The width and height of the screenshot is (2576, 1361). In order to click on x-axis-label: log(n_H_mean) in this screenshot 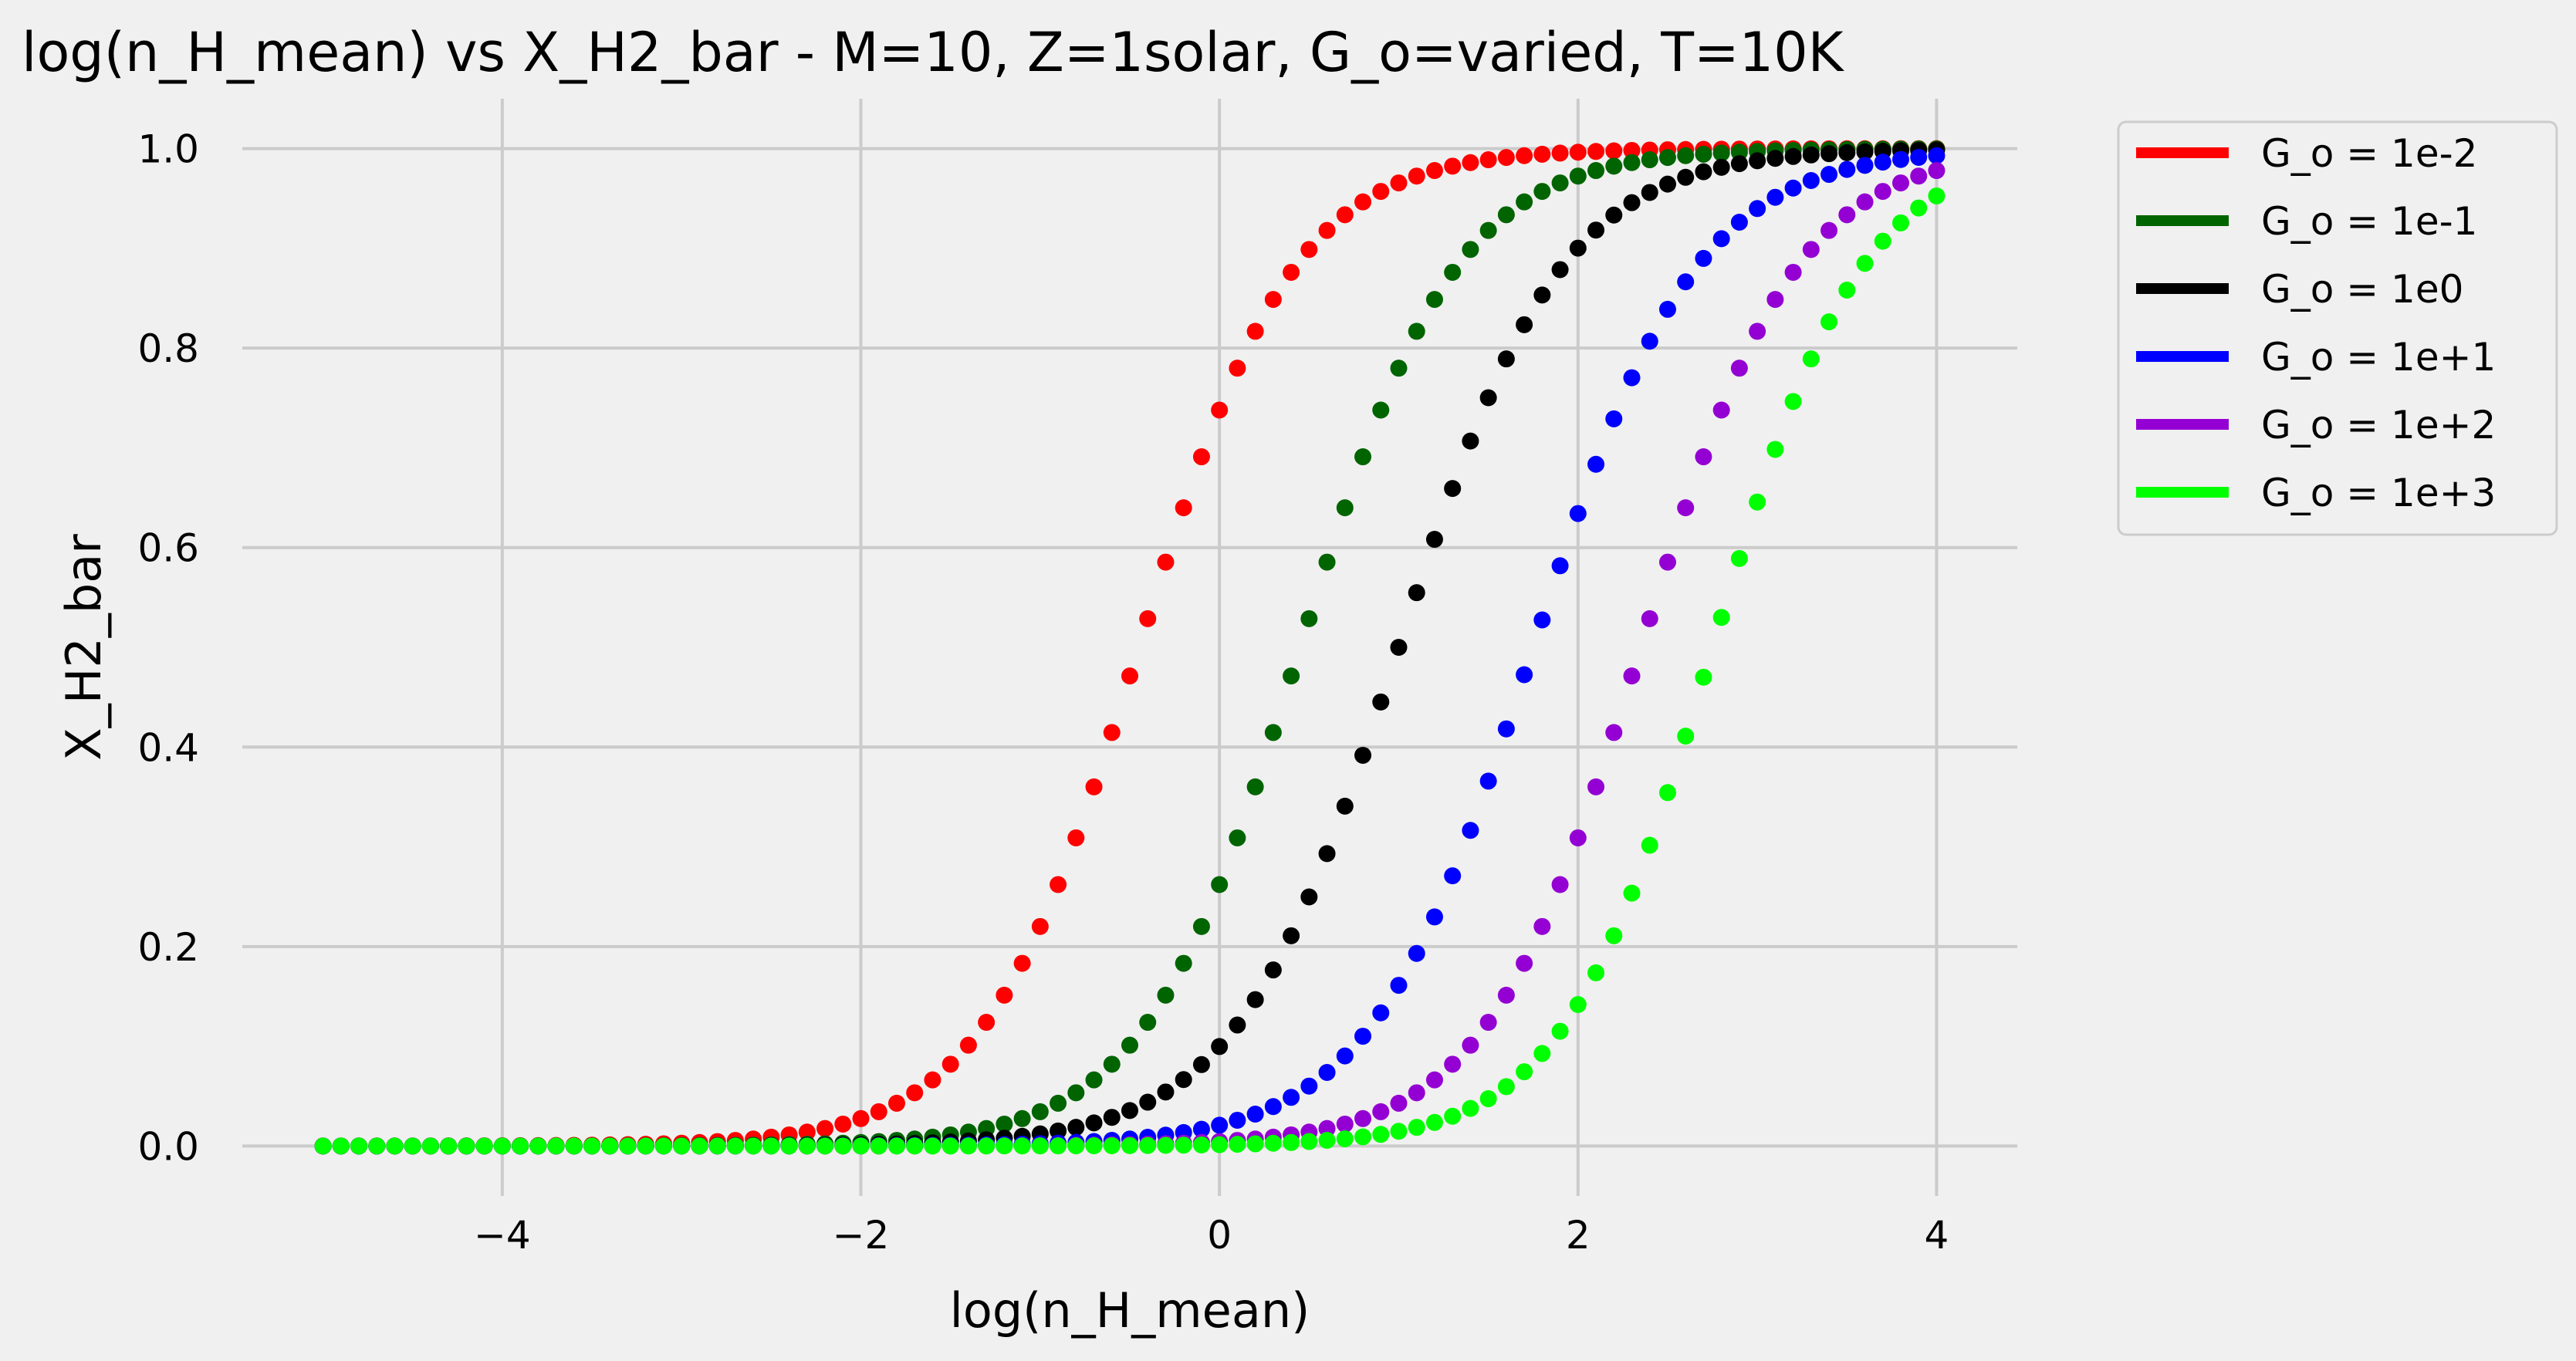, I will do `click(1130, 1310)`.